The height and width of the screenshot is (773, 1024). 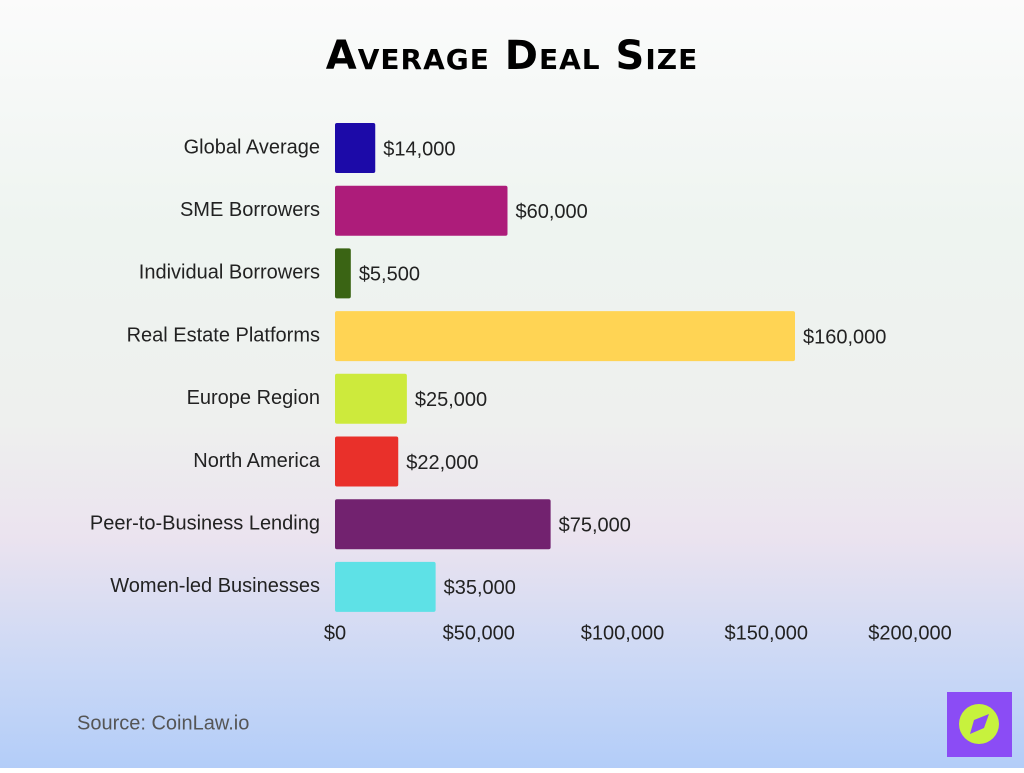 I want to click on y-tick-label: Real Estate Platforms, so click(x=223, y=335).